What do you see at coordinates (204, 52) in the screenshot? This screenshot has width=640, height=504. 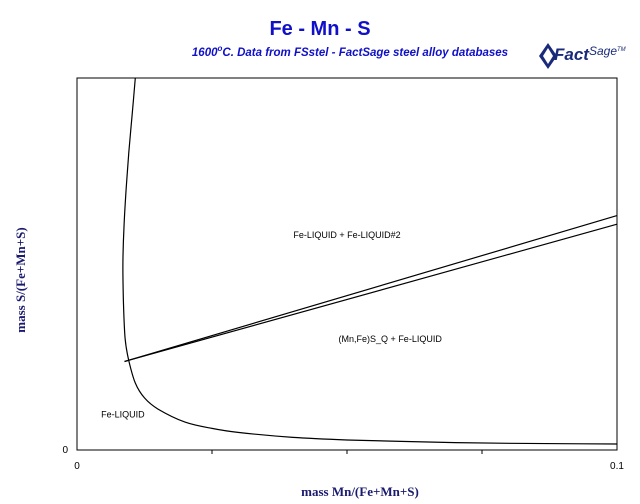 I see `subtitle-temperature: 1600` at bounding box center [204, 52].